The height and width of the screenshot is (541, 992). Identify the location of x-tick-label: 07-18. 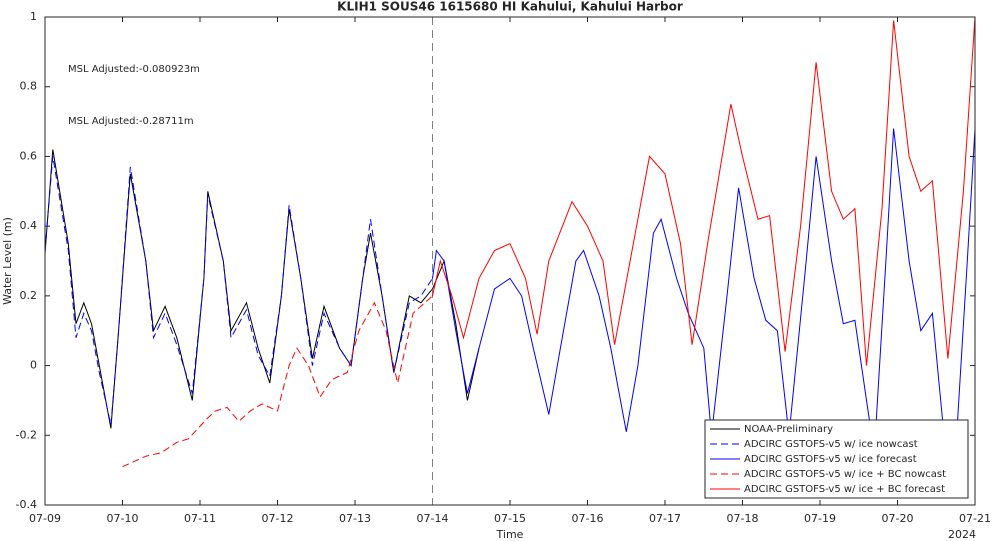
(743, 518).